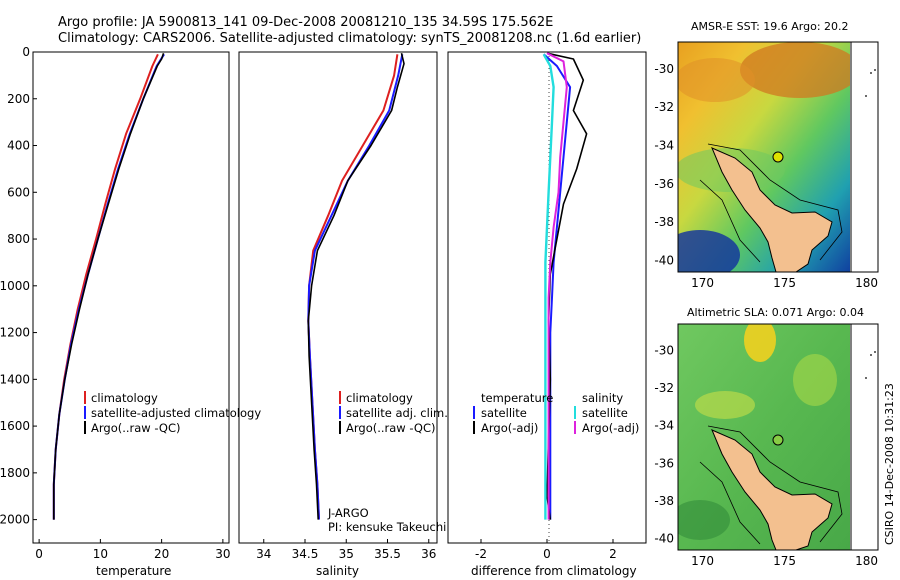 This screenshot has width=900, height=580. I want to click on depth-tick-labels: 0 200 400 600 800 1000 1200 1400 1600 1800 2000, so click(18, 286).